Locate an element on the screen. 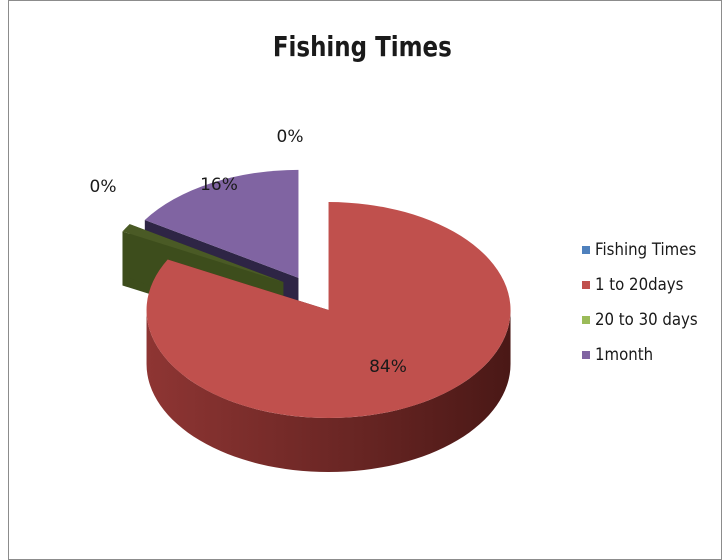 The width and height of the screenshot is (723, 560). legend-label: 20 to 30 days is located at coordinates (646, 319).